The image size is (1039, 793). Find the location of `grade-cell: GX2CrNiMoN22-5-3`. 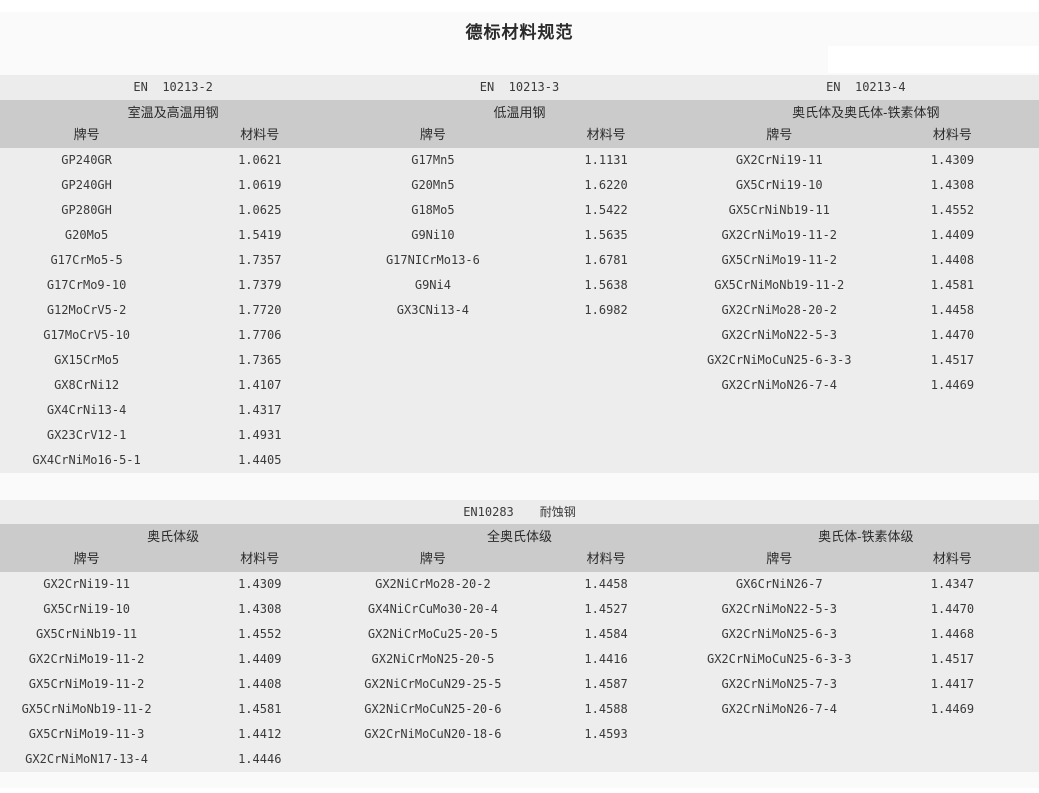

grade-cell: GX2CrNiMoN22-5-3 is located at coordinates (779, 609).